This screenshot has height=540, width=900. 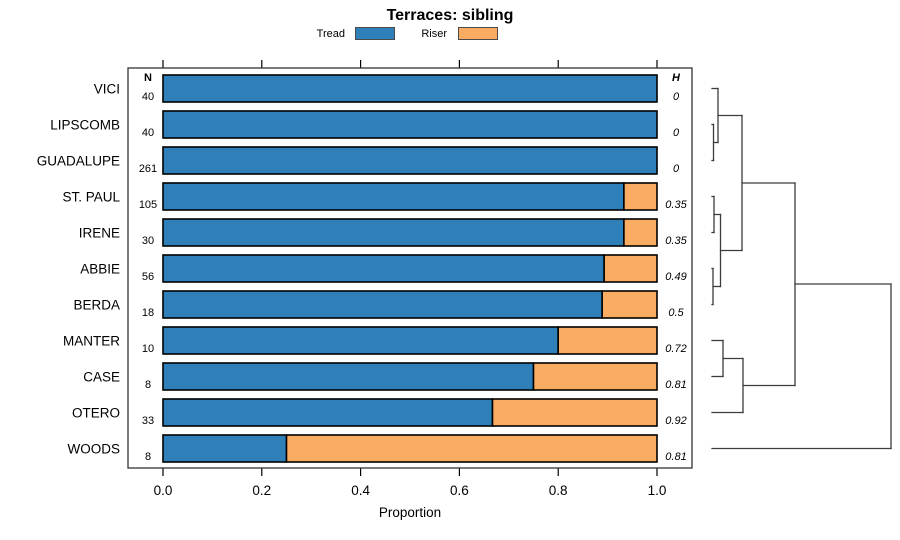 I want to click on row-n-value: 261, so click(x=148, y=169).